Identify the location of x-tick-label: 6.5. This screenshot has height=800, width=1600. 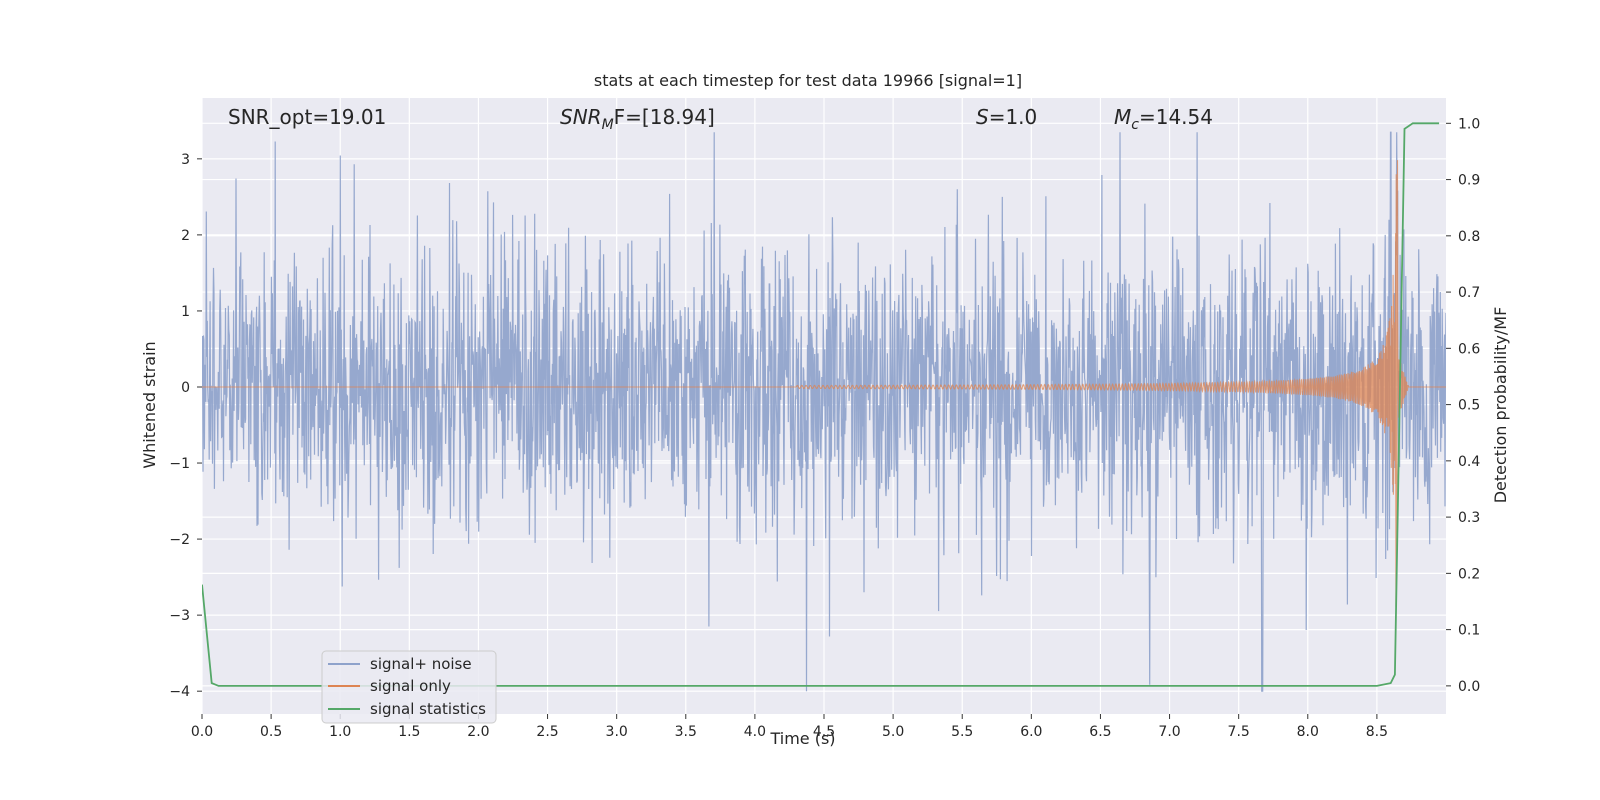
(1100, 732).